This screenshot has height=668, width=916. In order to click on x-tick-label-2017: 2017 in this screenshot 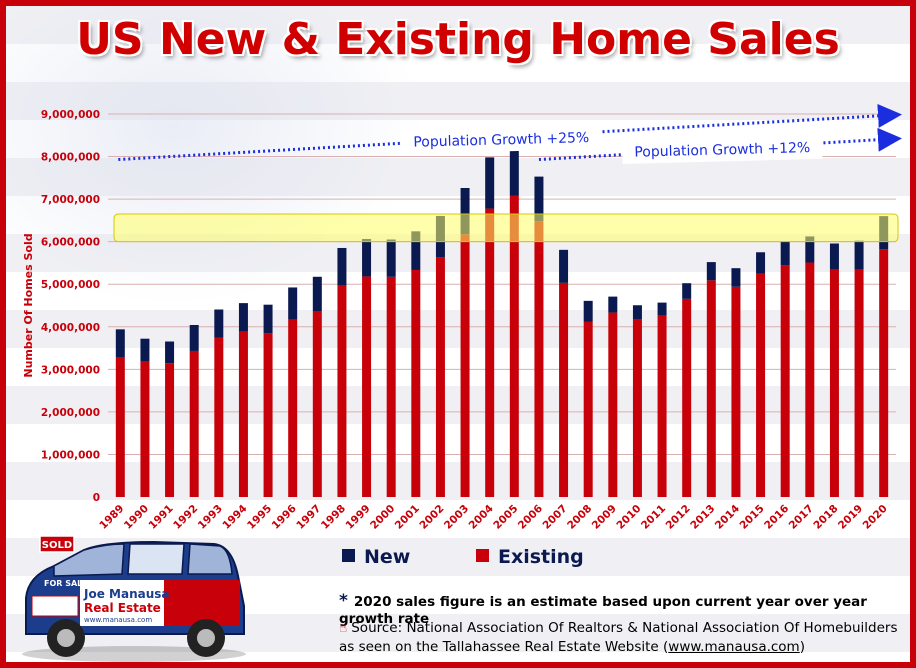, I will do `click(801, 517)`.